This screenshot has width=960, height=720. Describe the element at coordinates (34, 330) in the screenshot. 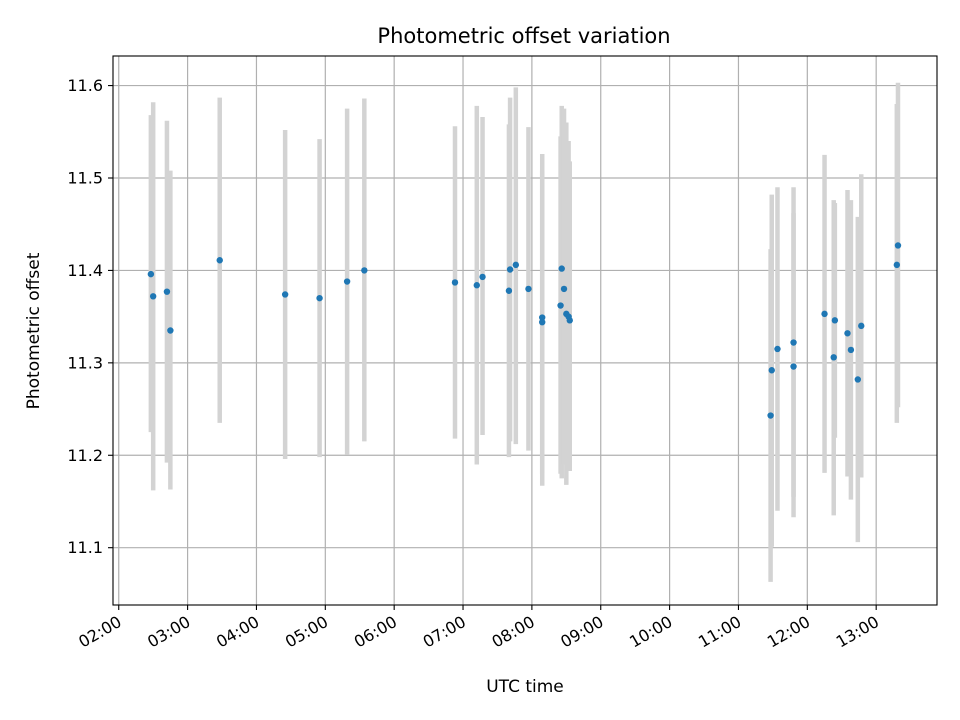

I see `y-axis-label: Photometric offset` at that location.